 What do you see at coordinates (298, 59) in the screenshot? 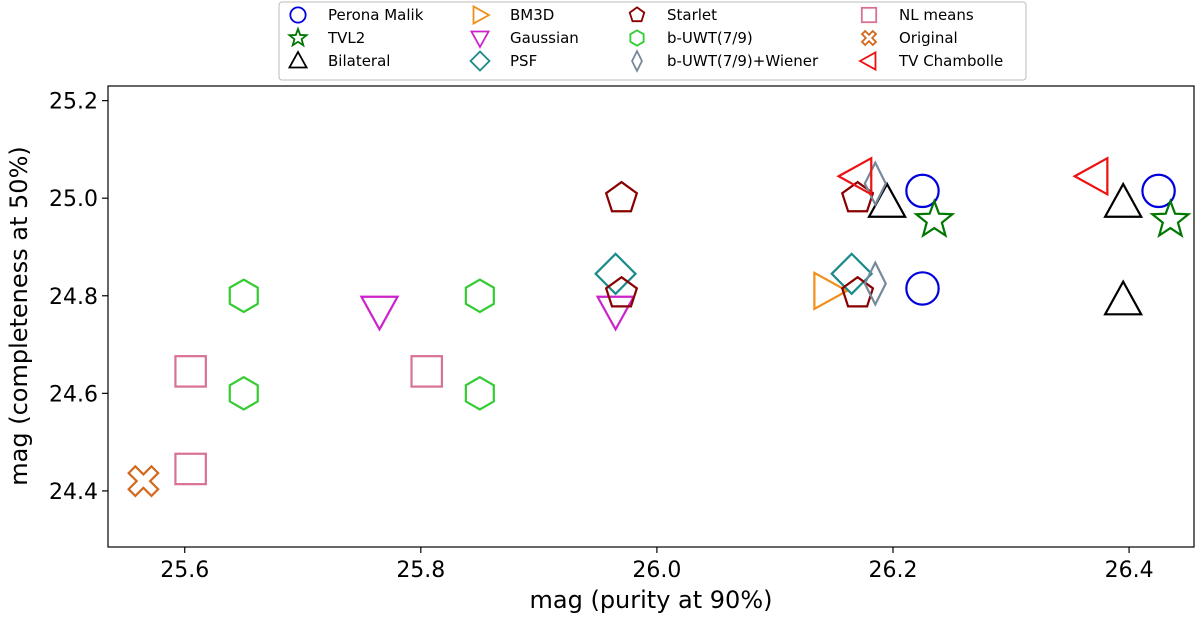
I see `legend-marker-bilateral` at bounding box center [298, 59].